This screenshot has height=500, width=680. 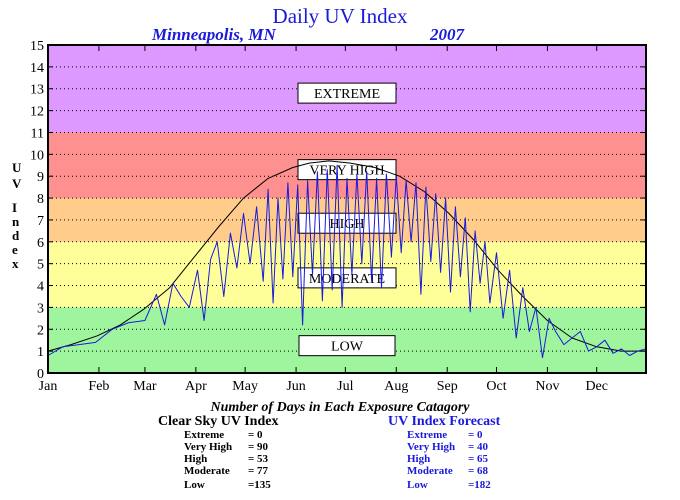 I want to click on y-tick-label: 1, so click(x=40, y=352).